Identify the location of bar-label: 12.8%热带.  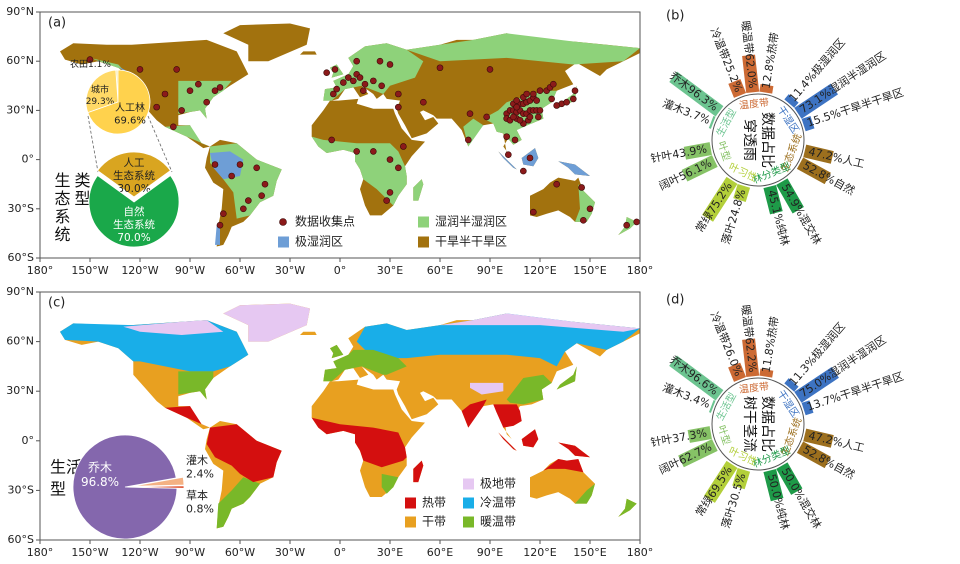
(770, 60).